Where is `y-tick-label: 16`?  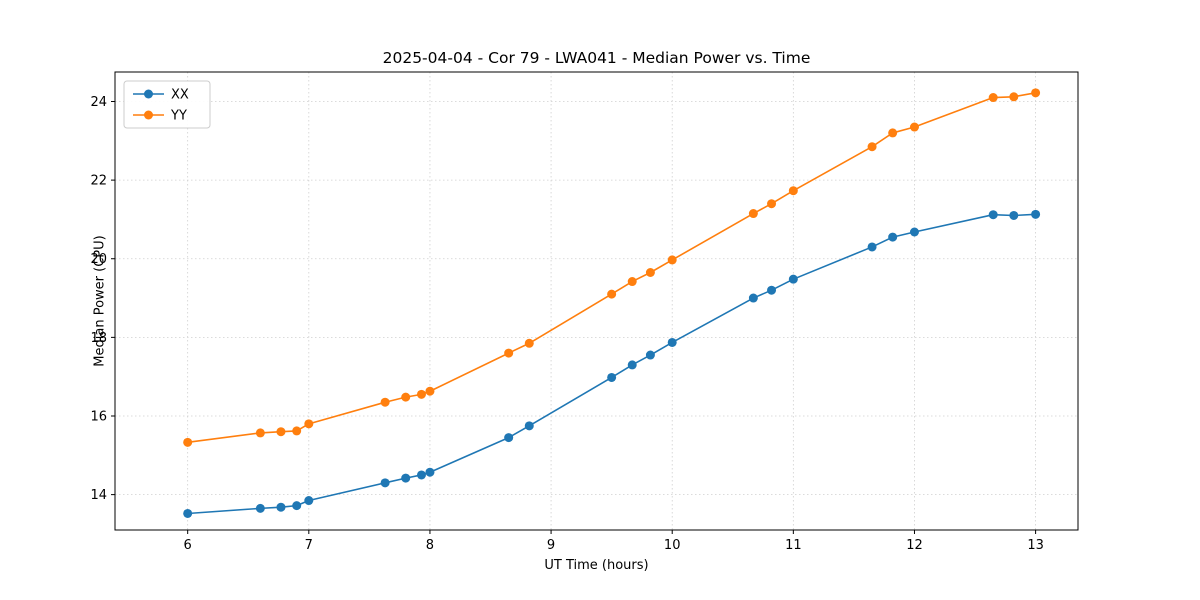 y-tick-label: 16 is located at coordinates (98, 416).